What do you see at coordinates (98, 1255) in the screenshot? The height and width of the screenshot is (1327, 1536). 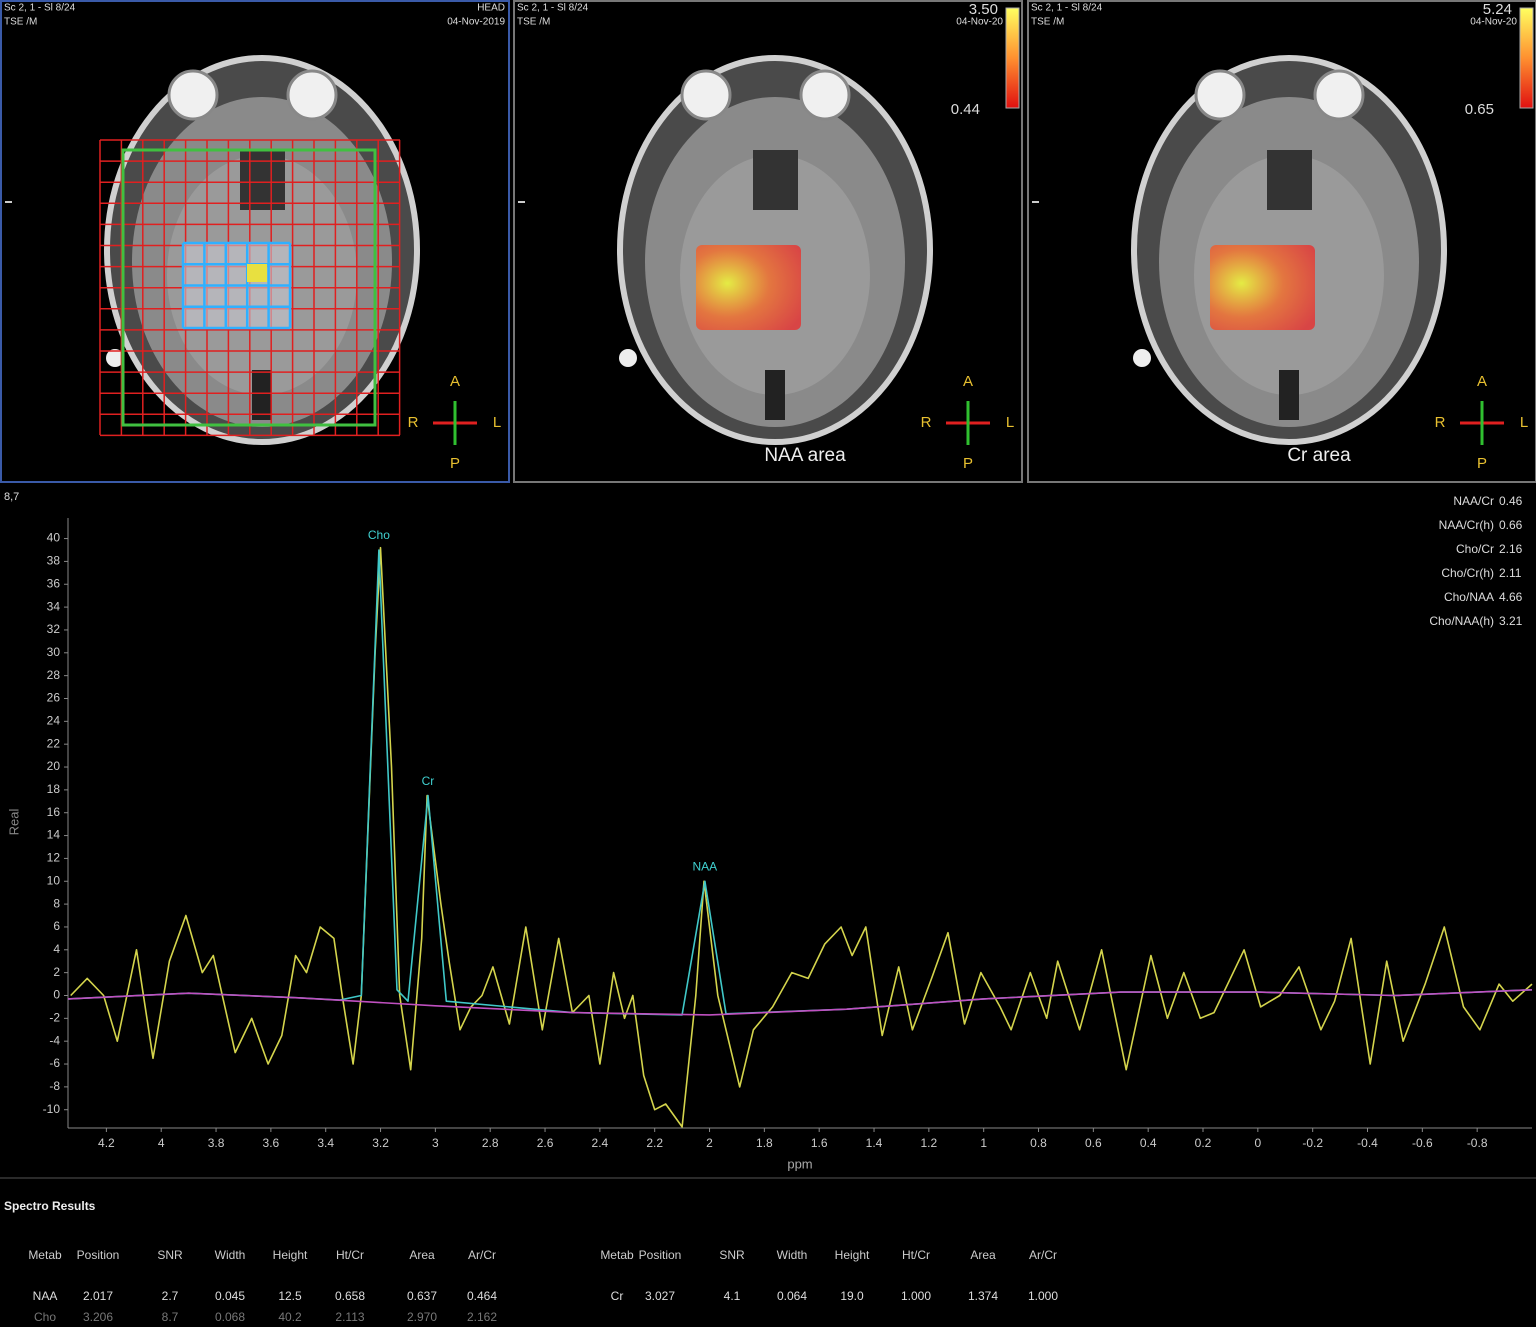 I see `table-header: Position` at bounding box center [98, 1255].